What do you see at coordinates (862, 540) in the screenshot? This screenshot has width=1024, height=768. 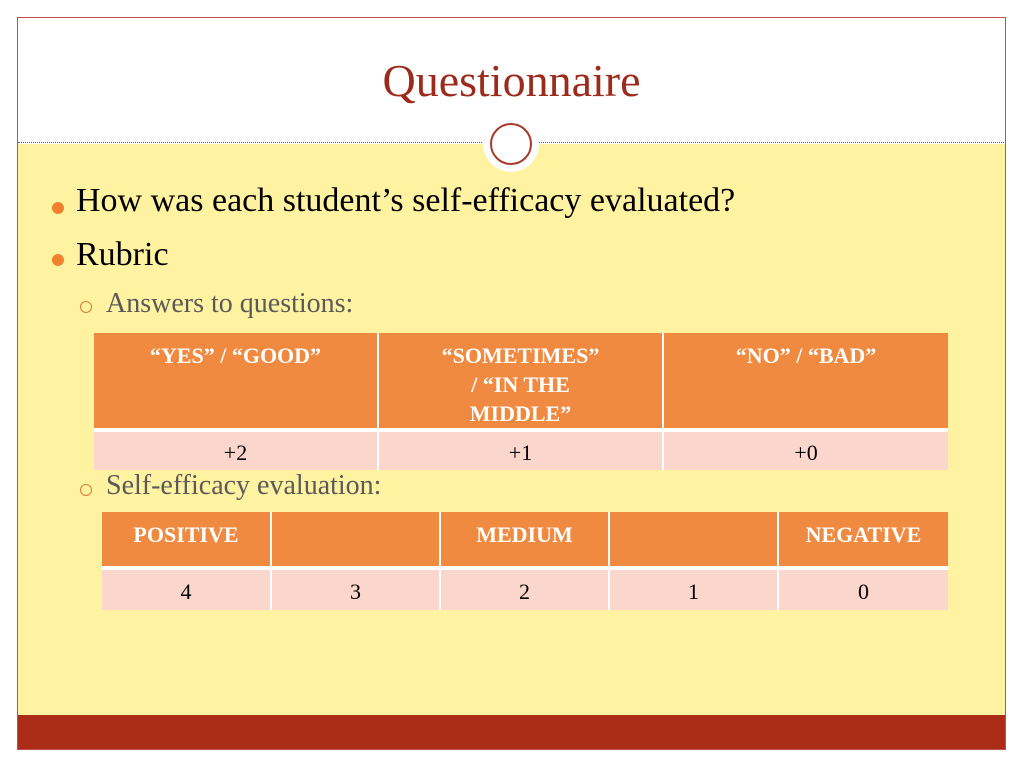 I see `evaluation-header-negative: NEGATIVE` at bounding box center [862, 540].